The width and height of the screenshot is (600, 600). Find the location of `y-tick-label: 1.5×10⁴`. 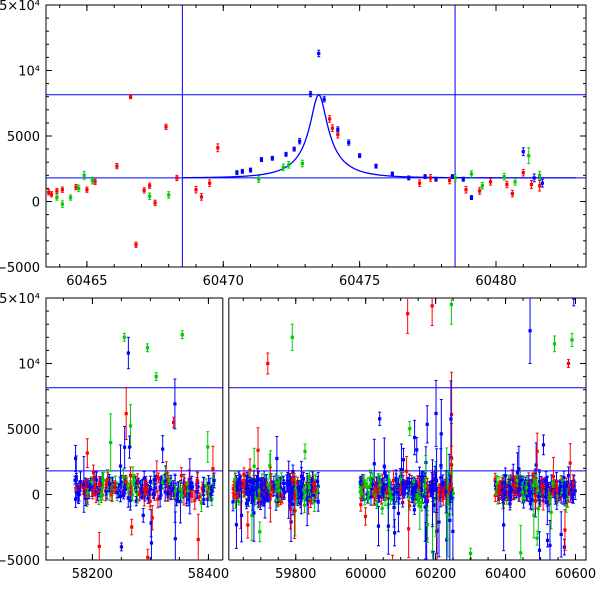

y-tick-label: 1.5×10⁴ is located at coordinates (20, 299).